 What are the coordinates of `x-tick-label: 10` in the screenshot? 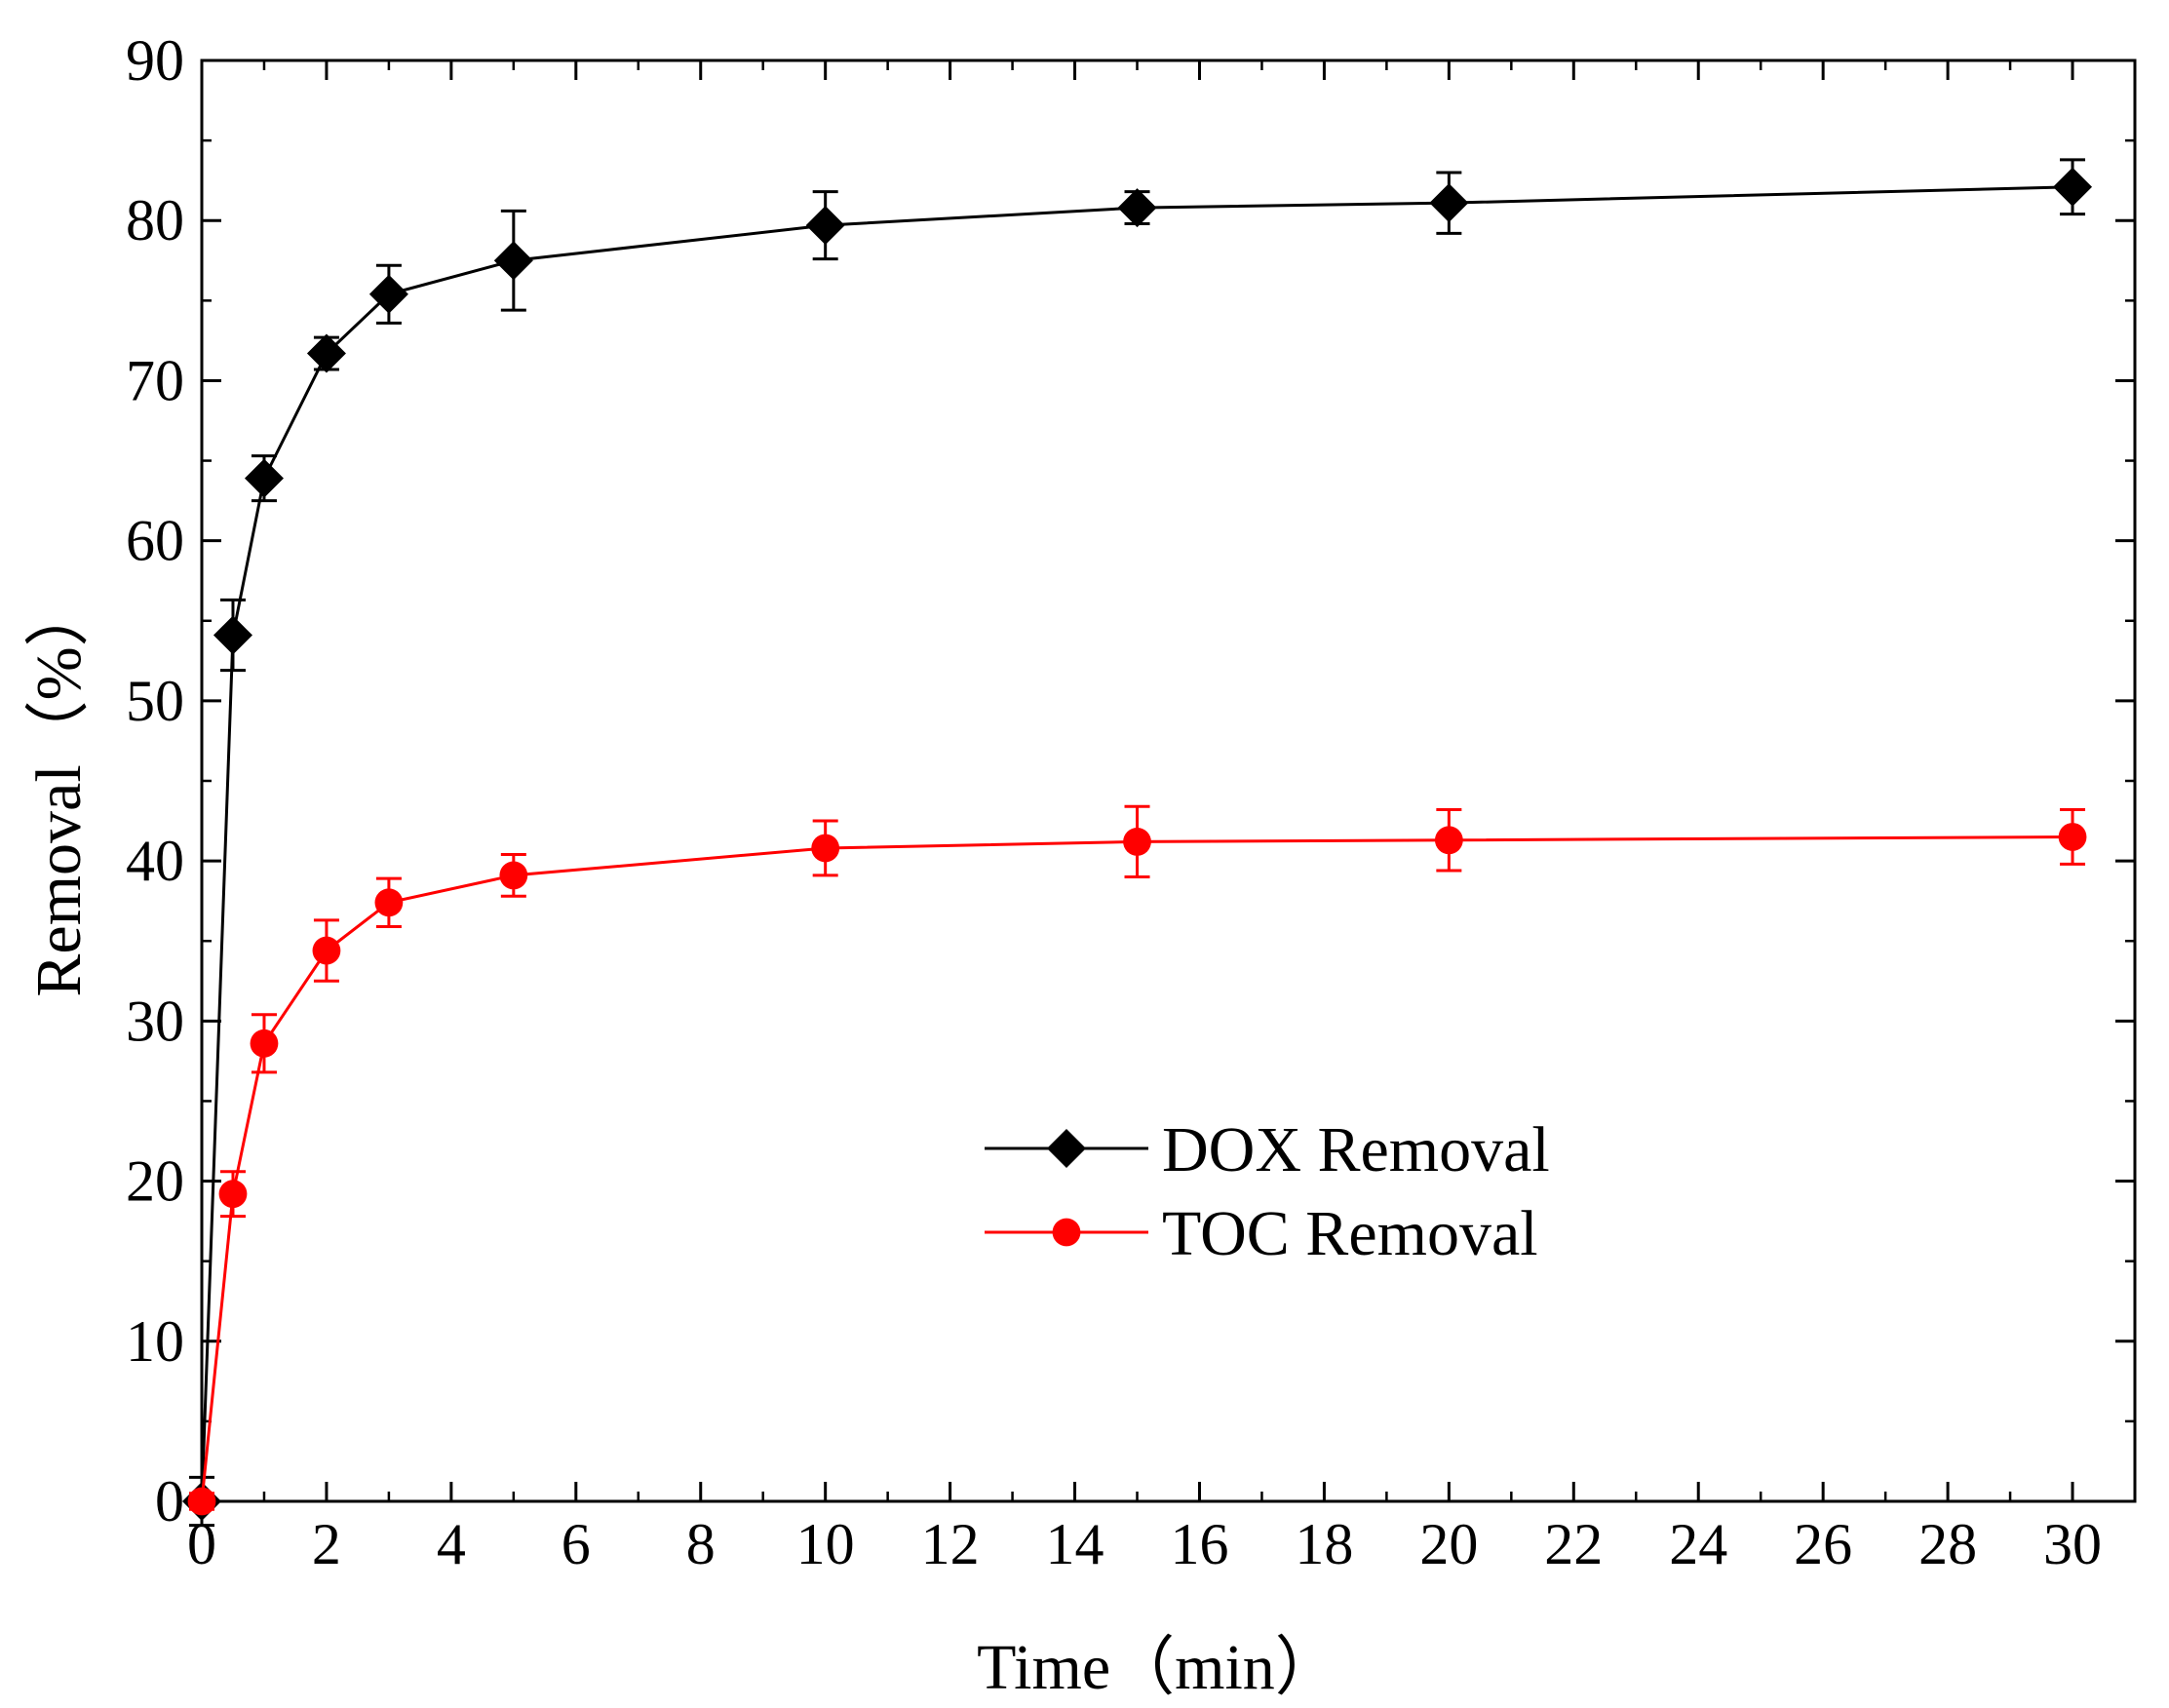 It's located at (825, 1544).